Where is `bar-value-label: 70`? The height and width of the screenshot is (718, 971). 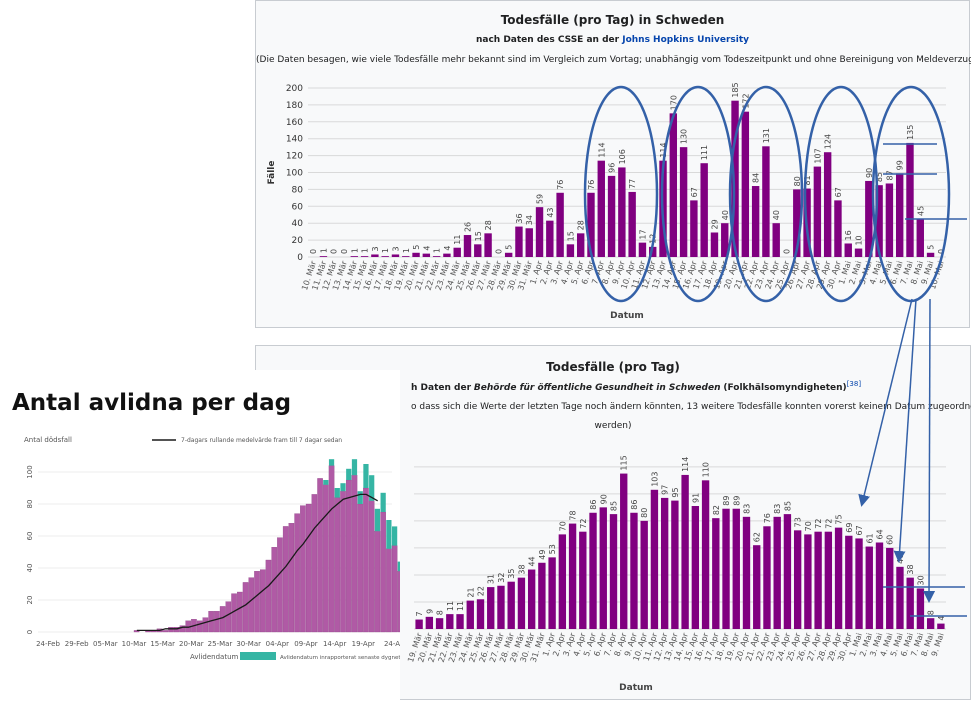
bar-value-label: 70 is located at coordinates (562, 526).